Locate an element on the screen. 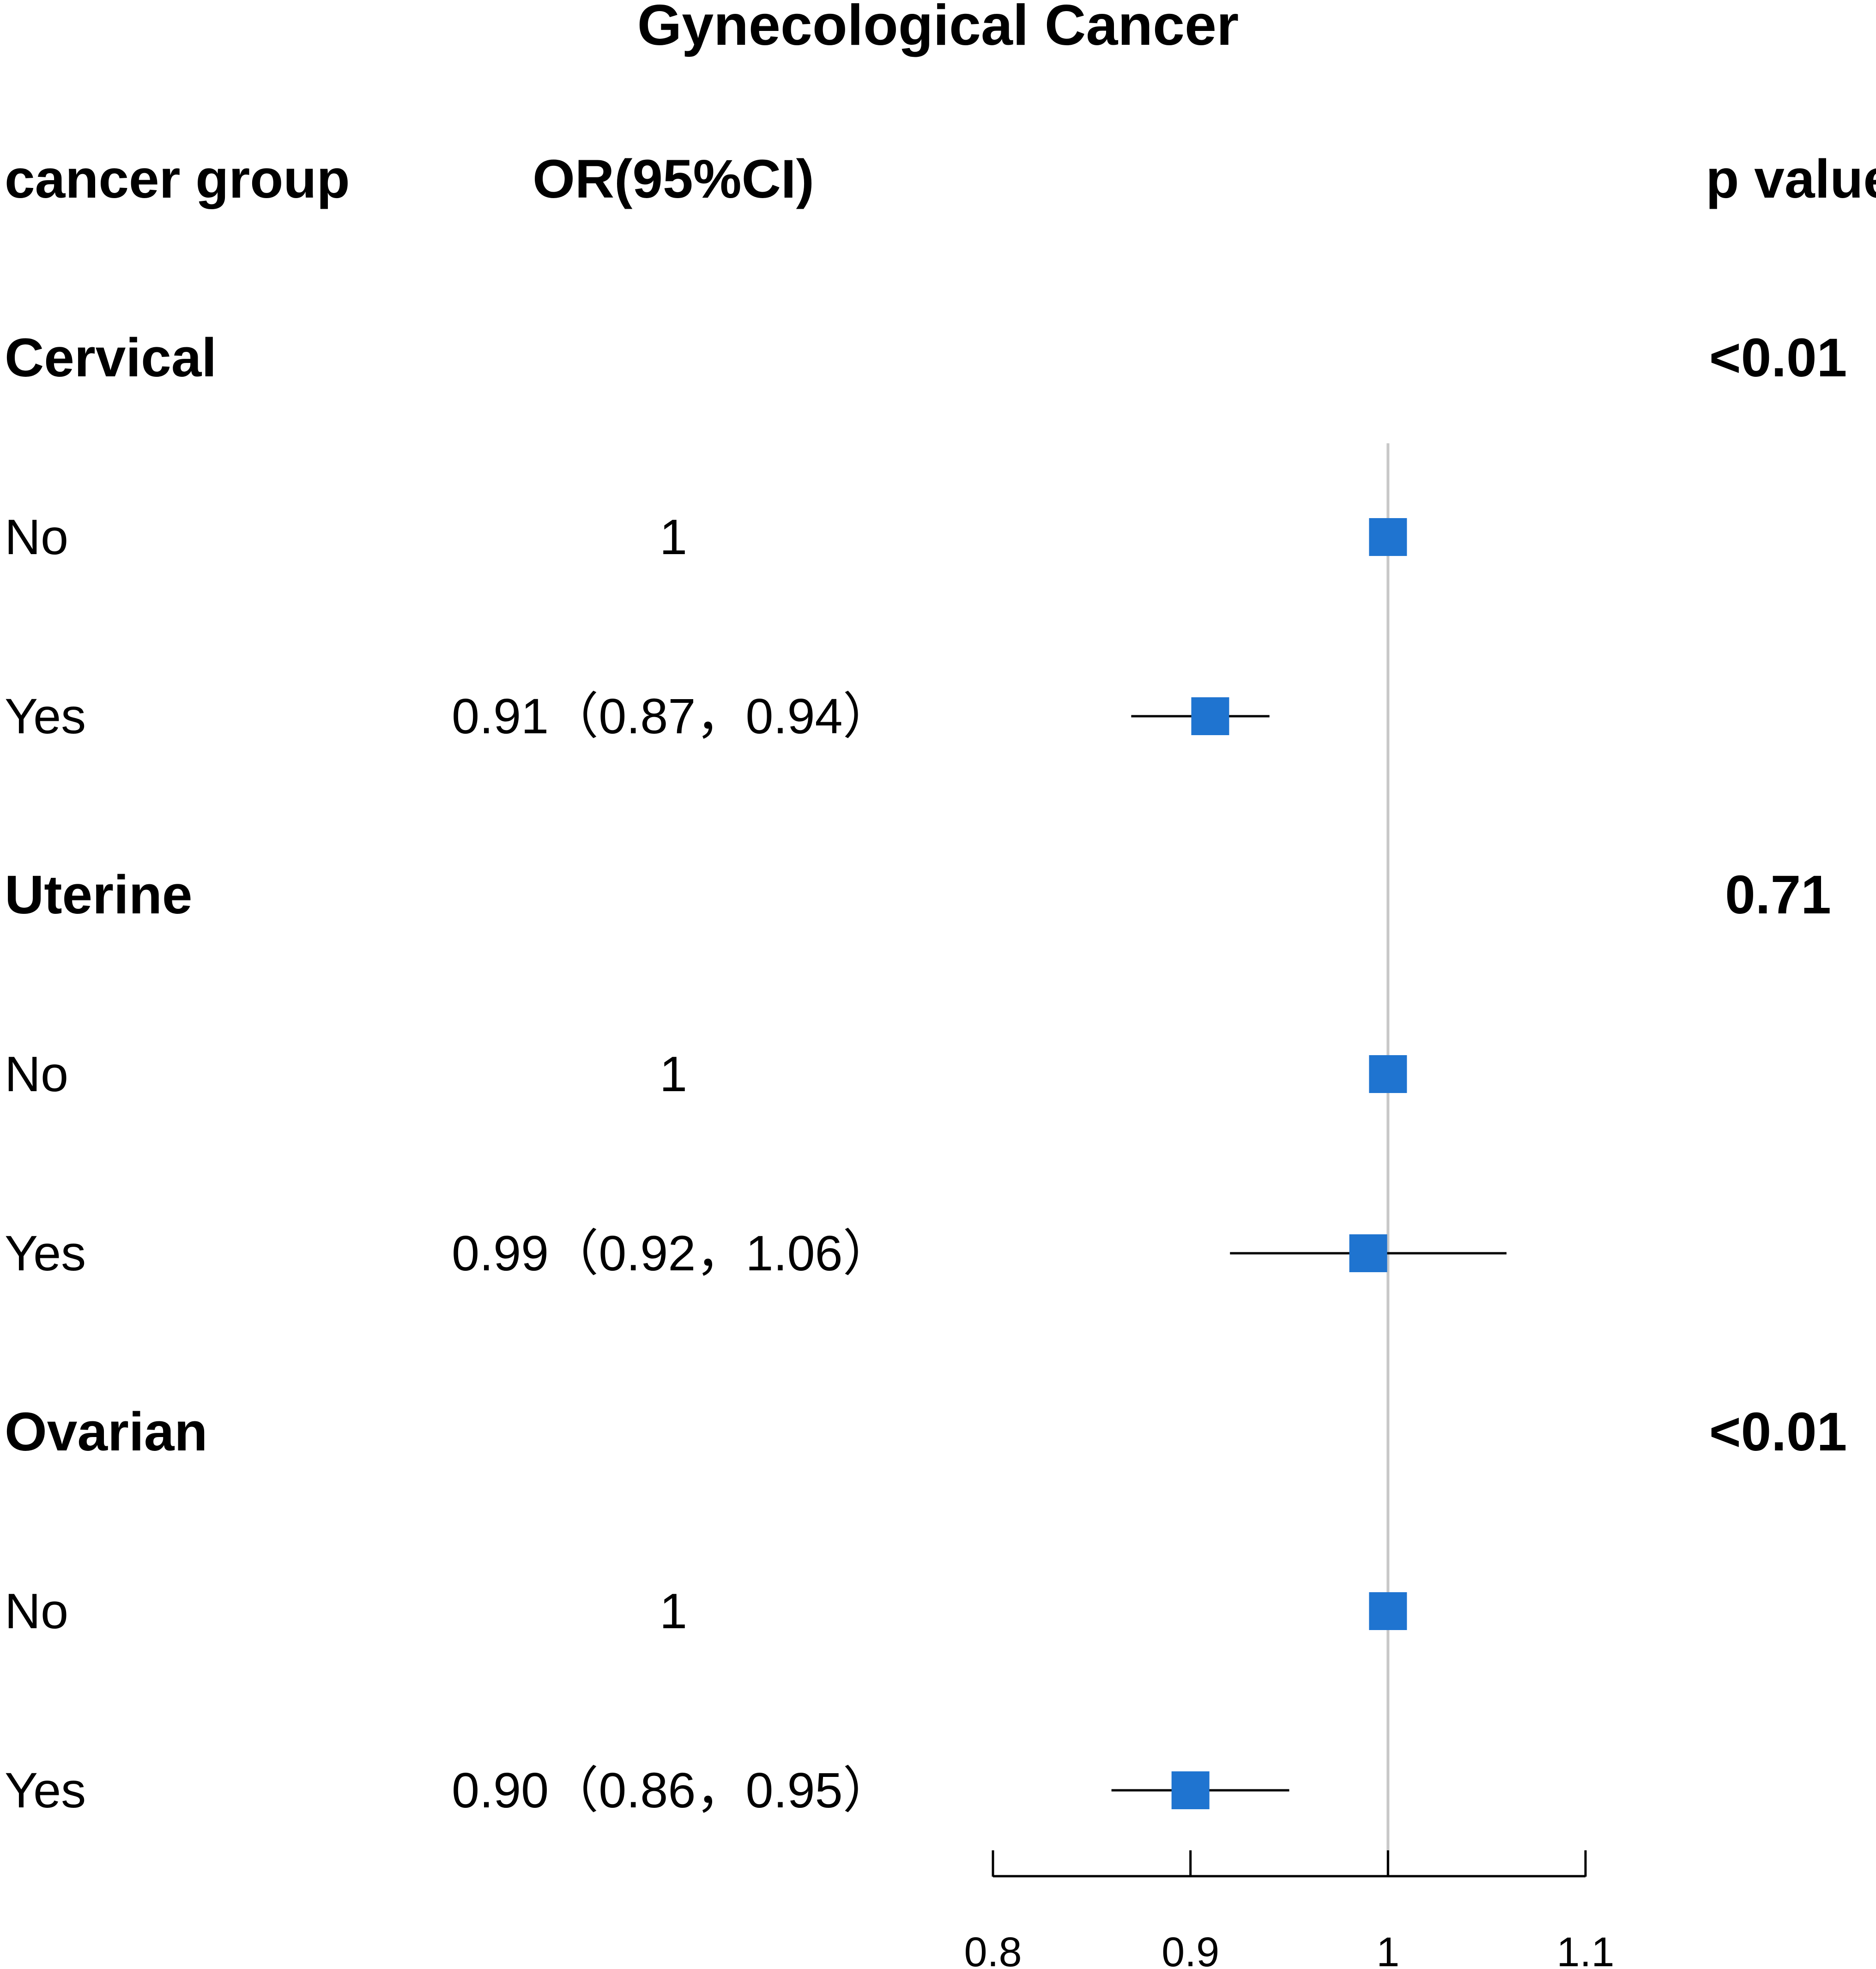 Image resolution: width=1876 pixels, height=1969 pixels. row-label-uterine-no: No is located at coordinates (37, 1074).